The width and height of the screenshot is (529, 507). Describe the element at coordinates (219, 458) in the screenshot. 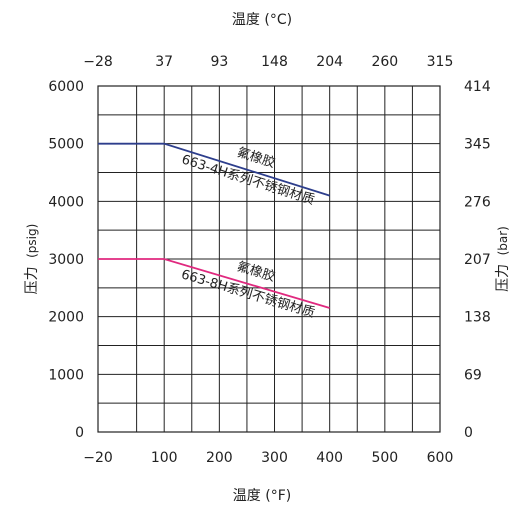

I see `x-tick-label: 200` at that location.